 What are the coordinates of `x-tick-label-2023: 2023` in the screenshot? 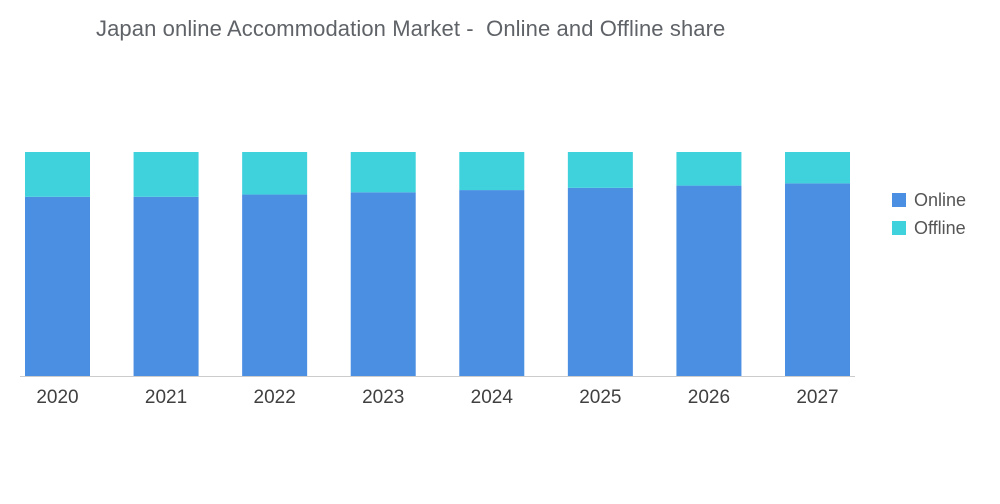 It's located at (383, 397).